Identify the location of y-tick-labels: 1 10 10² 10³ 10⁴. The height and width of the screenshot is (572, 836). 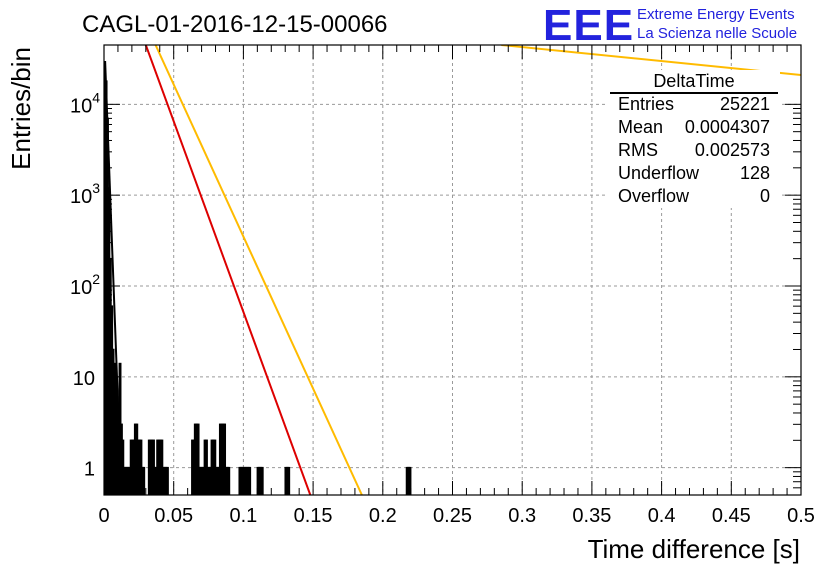
(85, 284).